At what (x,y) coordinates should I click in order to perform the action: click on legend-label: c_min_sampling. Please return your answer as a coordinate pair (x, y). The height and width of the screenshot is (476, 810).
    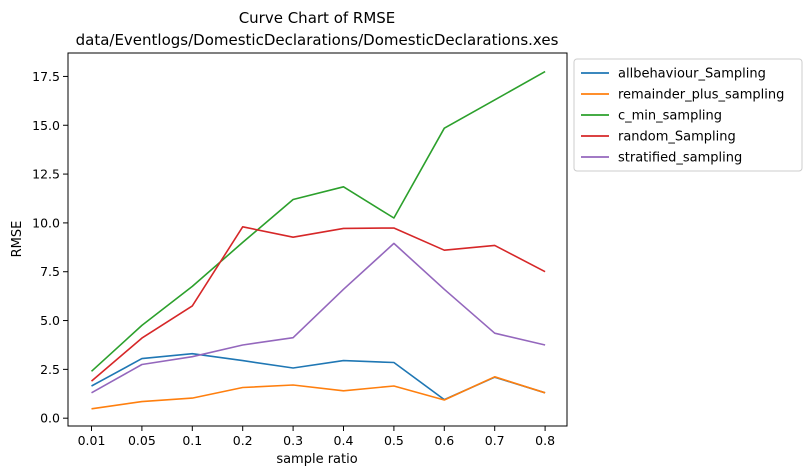
    Looking at the image, I should click on (670, 116).